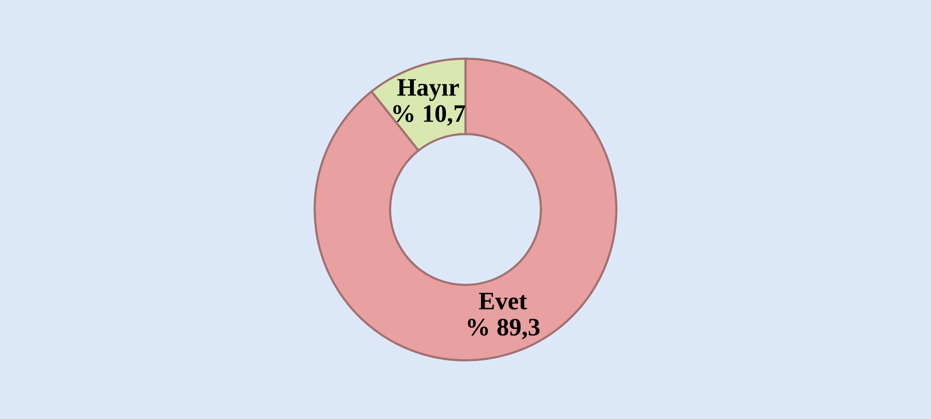 This screenshot has height=419, width=931. What do you see at coordinates (504, 329) in the screenshot?
I see `data-label: % 89,3` at bounding box center [504, 329].